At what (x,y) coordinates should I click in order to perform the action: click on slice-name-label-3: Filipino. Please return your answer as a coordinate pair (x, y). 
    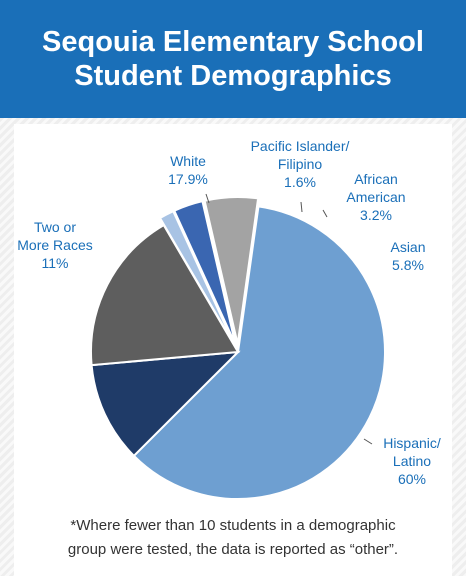
    Looking at the image, I should click on (300, 164).